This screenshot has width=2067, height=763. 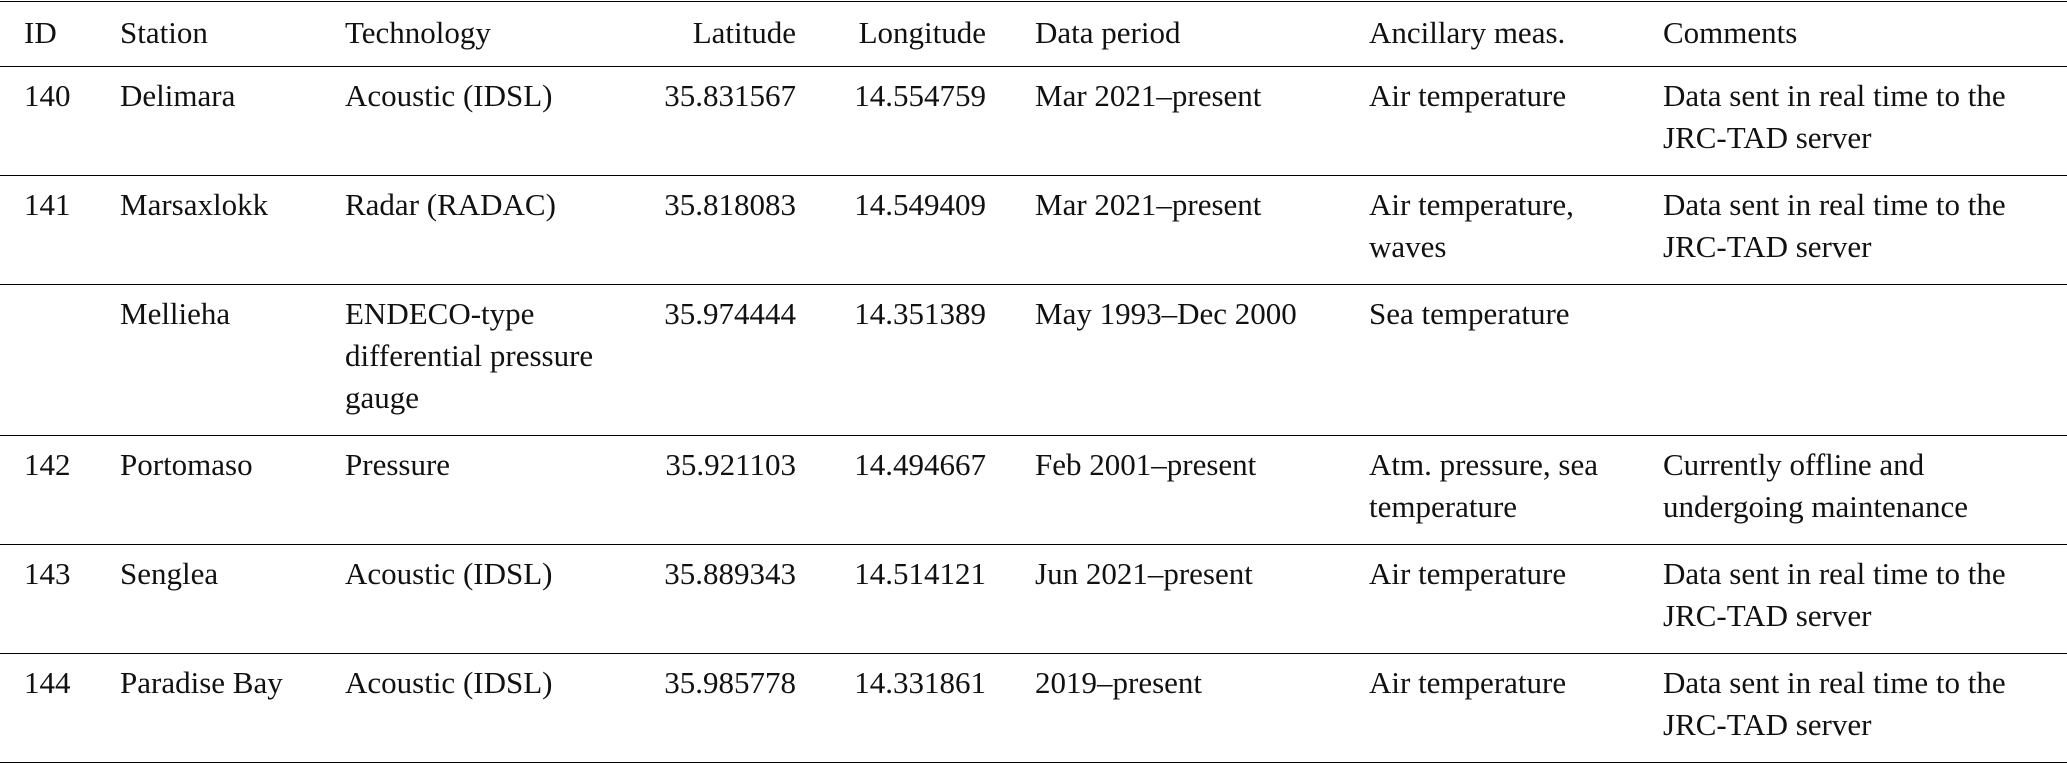 I want to click on table-cell: 35.921103, so click(x=730, y=464).